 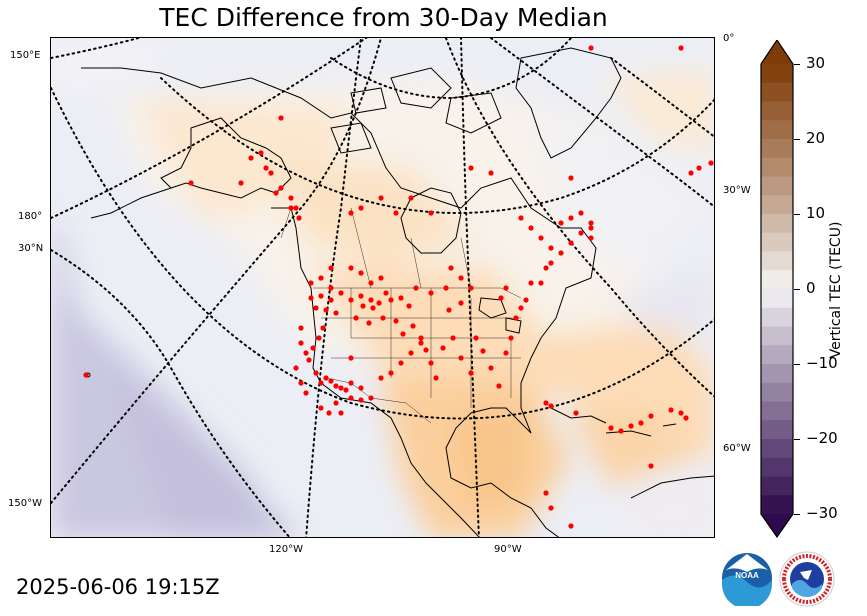 I want to click on noaa-logo: NOAA, so click(x=747, y=579).